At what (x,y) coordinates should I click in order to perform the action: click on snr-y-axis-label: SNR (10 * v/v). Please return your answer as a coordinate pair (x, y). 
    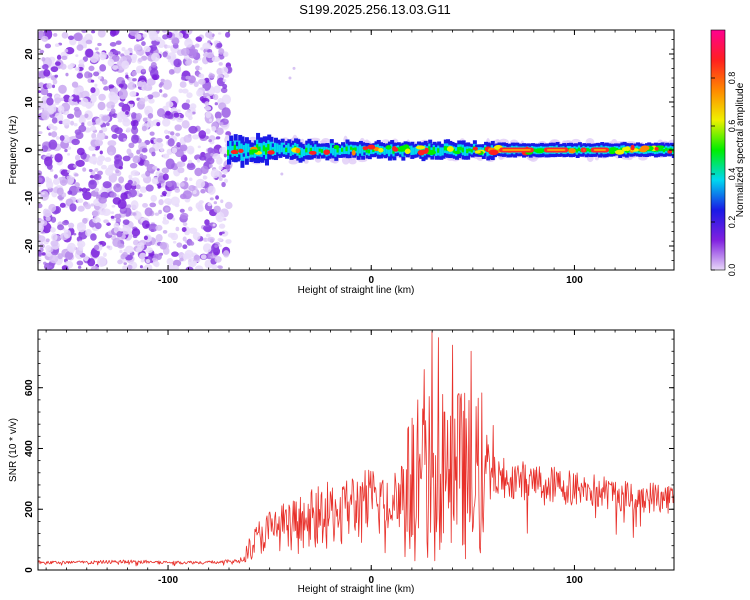
    Looking at the image, I should click on (13, 450).